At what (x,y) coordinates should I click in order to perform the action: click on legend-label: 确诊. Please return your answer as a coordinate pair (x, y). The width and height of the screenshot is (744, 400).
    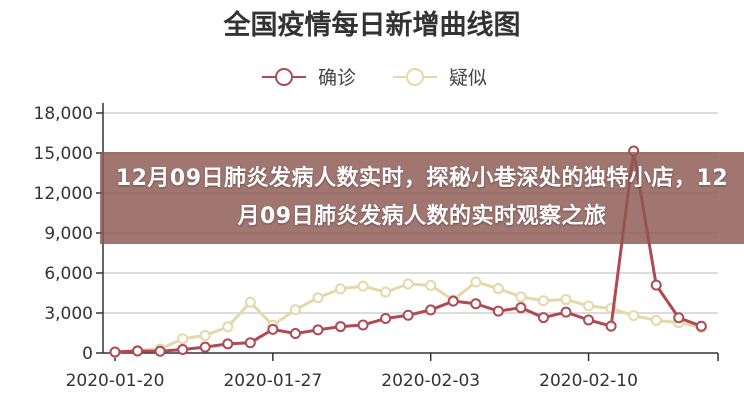
    Looking at the image, I should click on (337, 78).